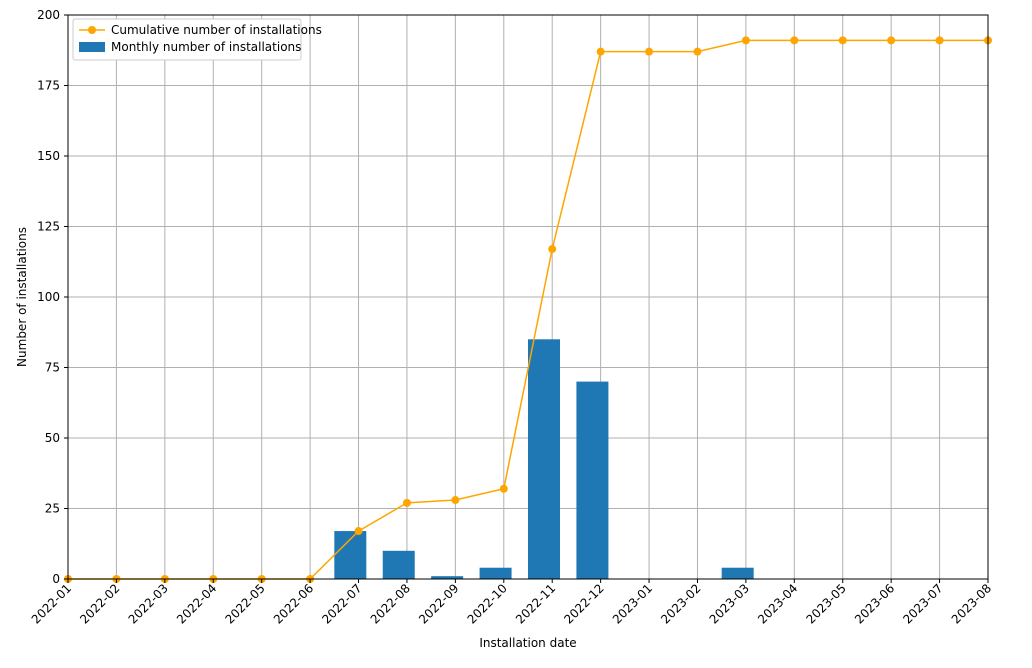 This screenshot has width=1032, height=668. I want to click on x-tick-label: 2022-05, so click(244, 603).